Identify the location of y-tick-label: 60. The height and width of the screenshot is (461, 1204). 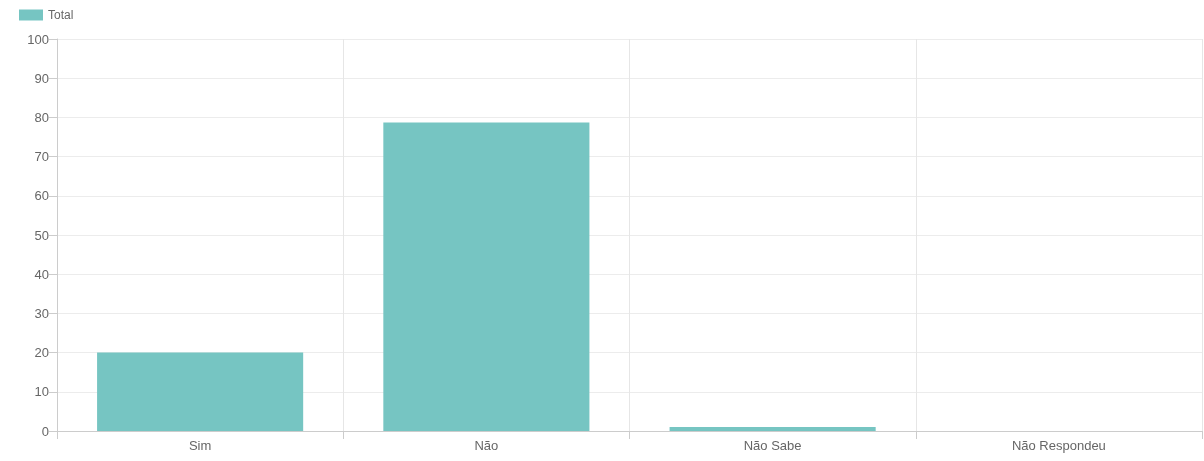
(41, 196).